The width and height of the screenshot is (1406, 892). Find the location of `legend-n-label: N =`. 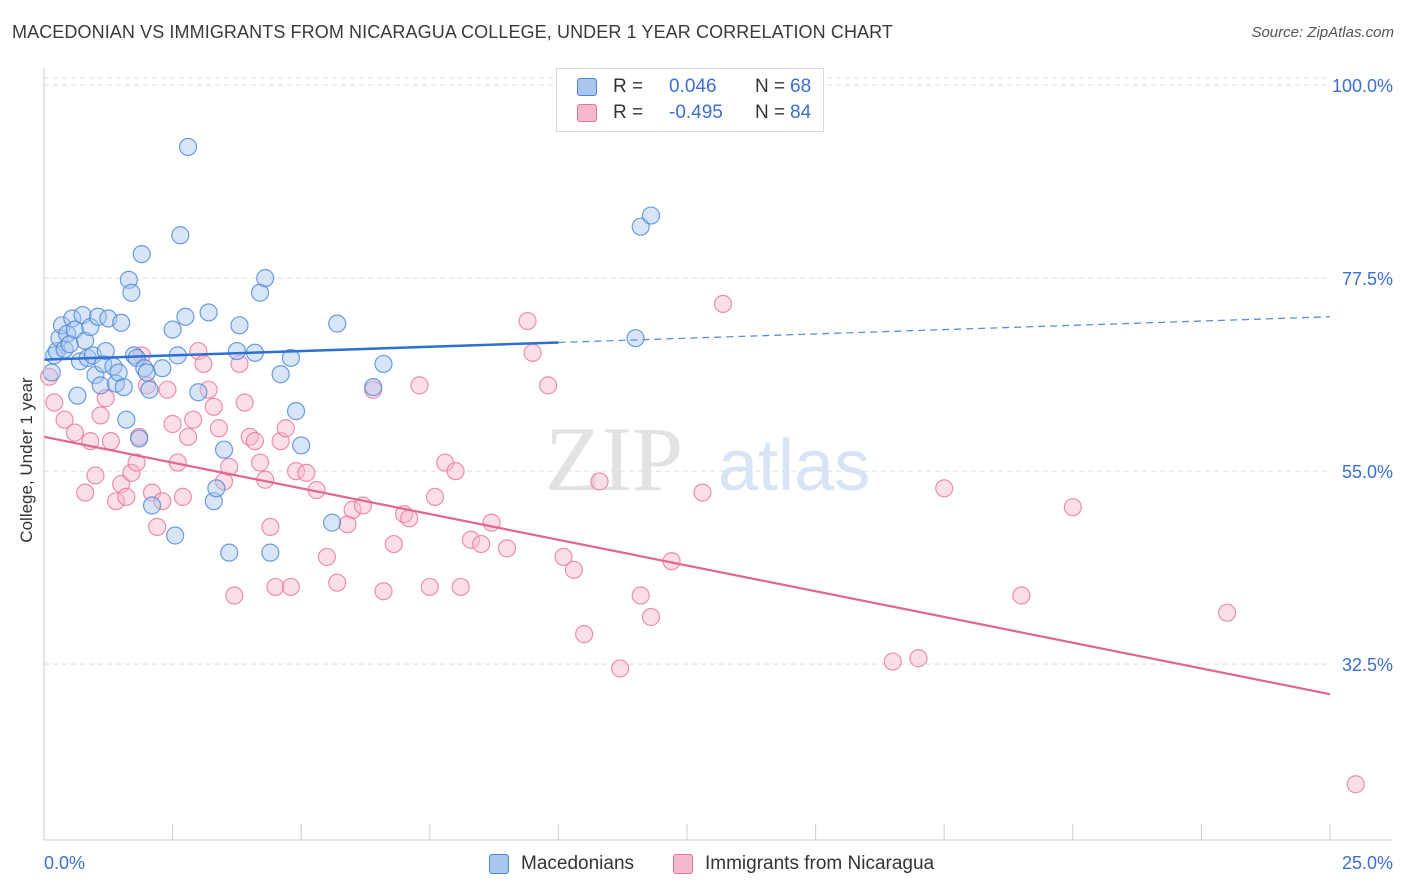

legend-n-label: N = is located at coordinates (770, 86).